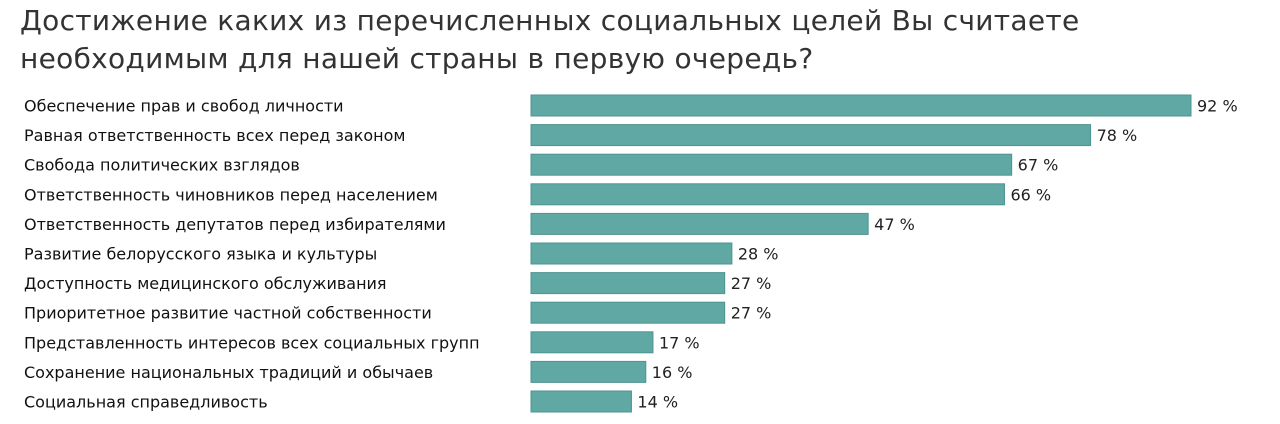 Image resolution: width=1280 pixels, height=424 pixels. I want to click on value-label: 14 %, so click(657, 402).